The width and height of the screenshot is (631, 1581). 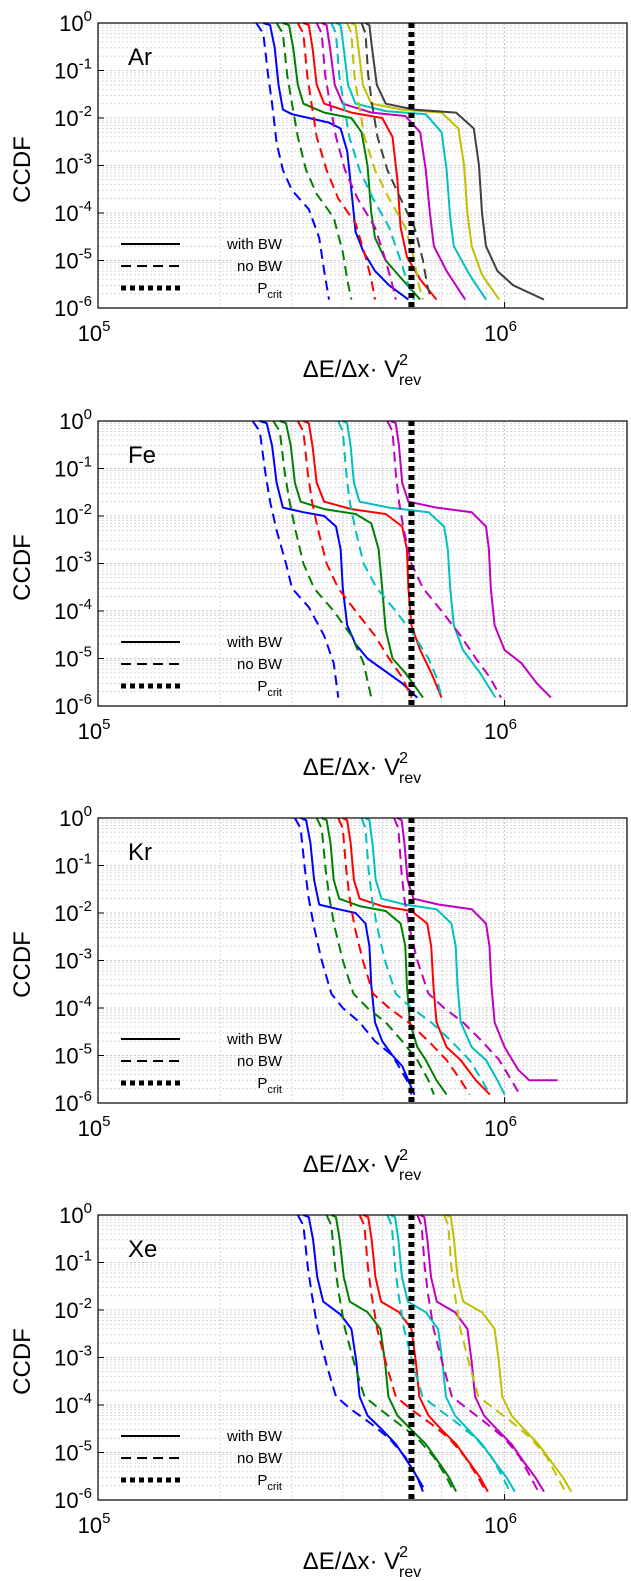 What do you see at coordinates (85, 1446) in the screenshot?
I see `y-tick-exponent: -5` at bounding box center [85, 1446].